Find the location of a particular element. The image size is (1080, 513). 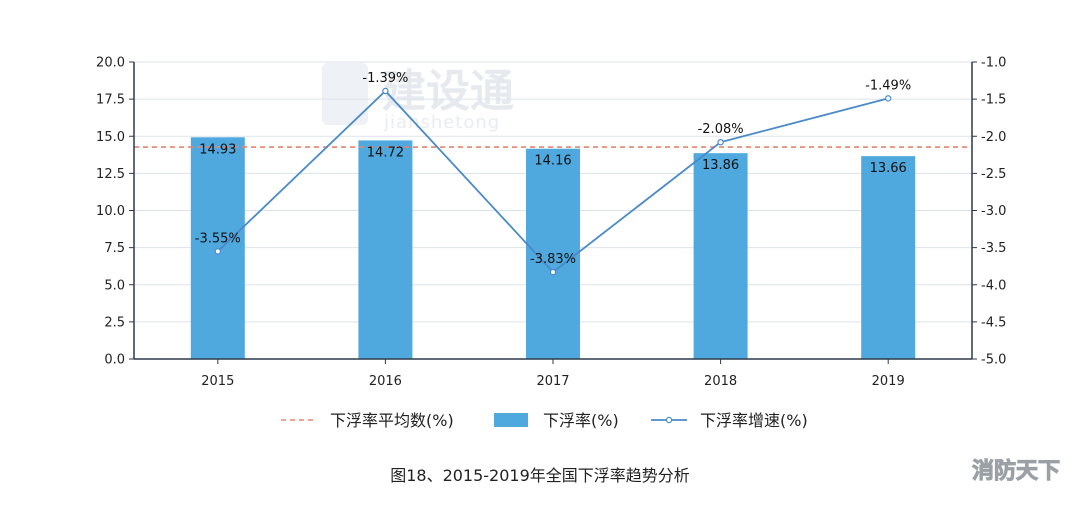

x-tick-label: 2016 is located at coordinates (385, 381).